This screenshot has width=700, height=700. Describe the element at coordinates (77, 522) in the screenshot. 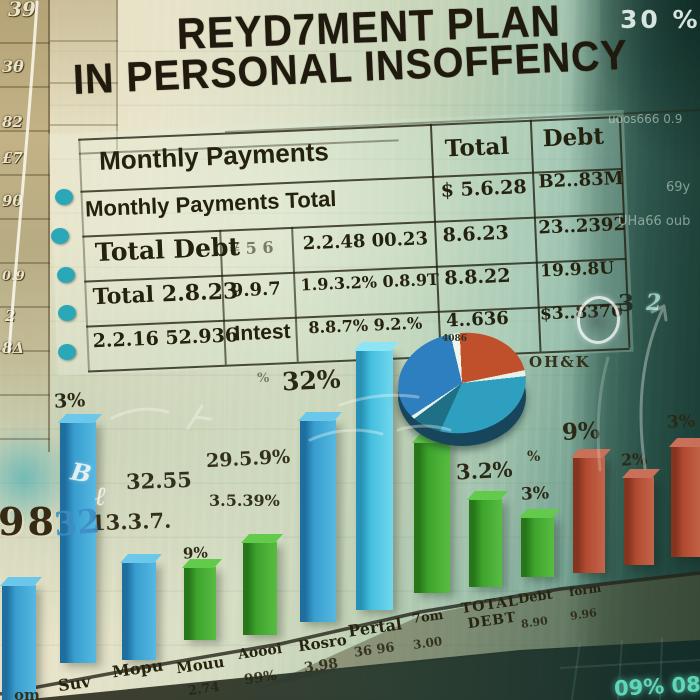

I see `blue-number: 32` at that location.